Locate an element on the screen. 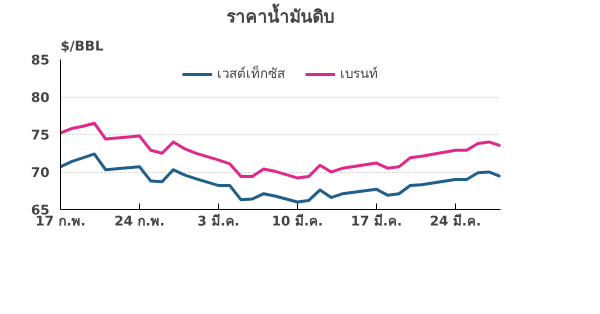 The image size is (600, 314). y-tick-label: 85 is located at coordinates (40, 61).